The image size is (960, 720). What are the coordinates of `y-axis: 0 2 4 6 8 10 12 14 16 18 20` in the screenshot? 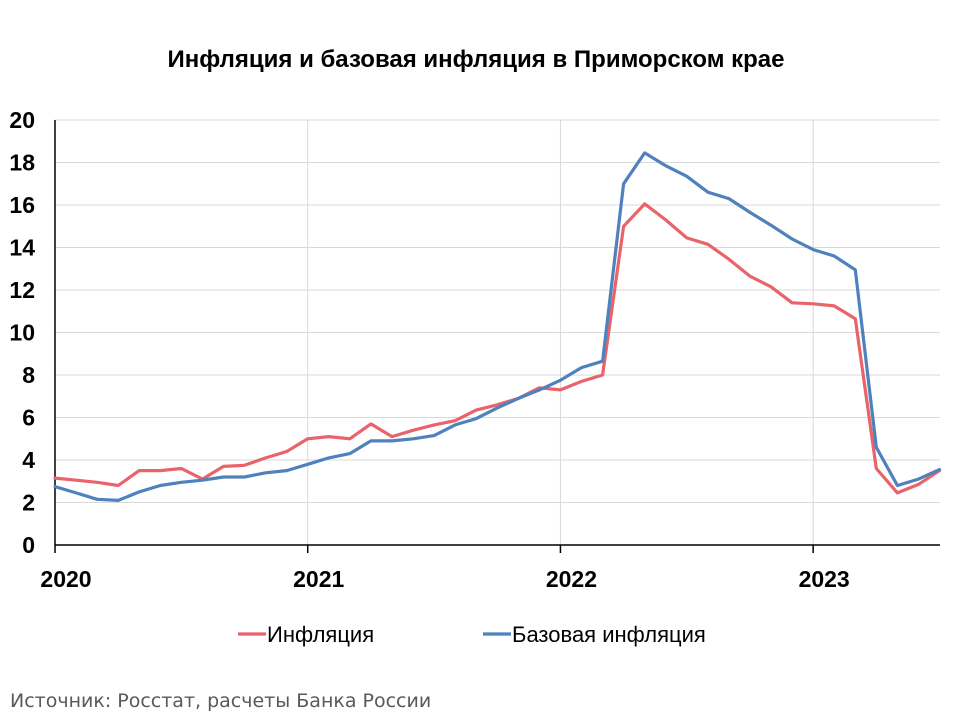 It's located at (32, 332).